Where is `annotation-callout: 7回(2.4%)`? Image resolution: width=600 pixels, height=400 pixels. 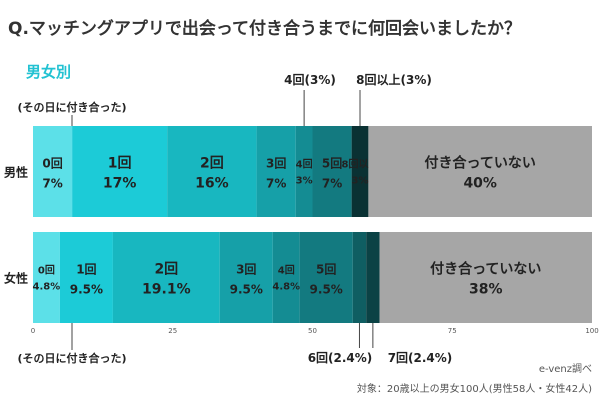 annotation-callout: 7回(2.4%) is located at coordinates (420, 358).